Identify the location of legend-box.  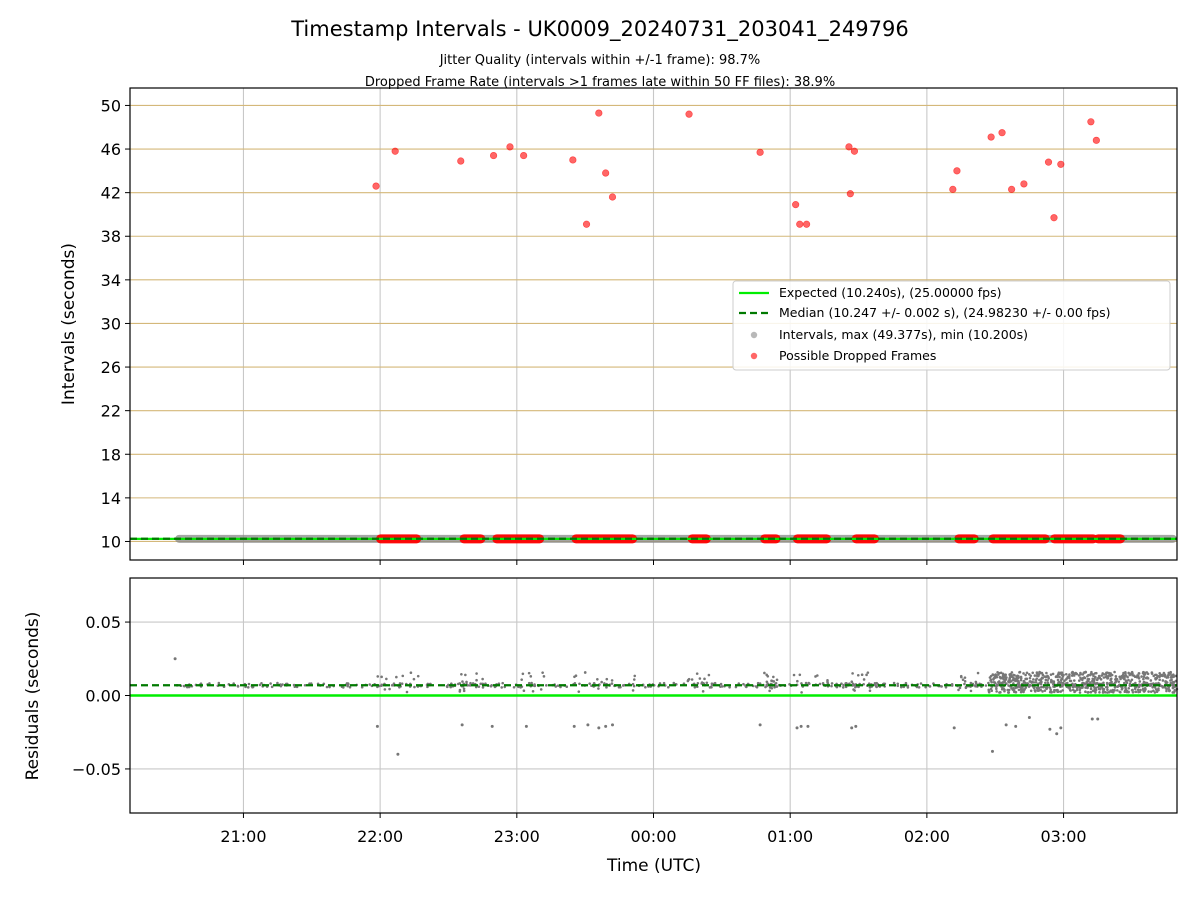
(951, 325).